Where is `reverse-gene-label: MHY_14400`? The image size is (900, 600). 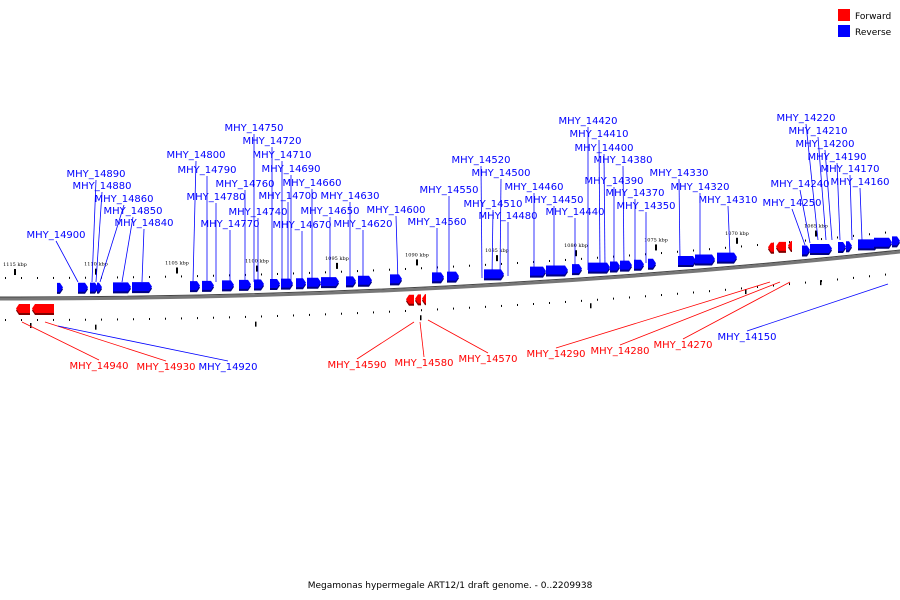 reverse-gene-label: MHY_14400 is located at coordinates (603, 148).